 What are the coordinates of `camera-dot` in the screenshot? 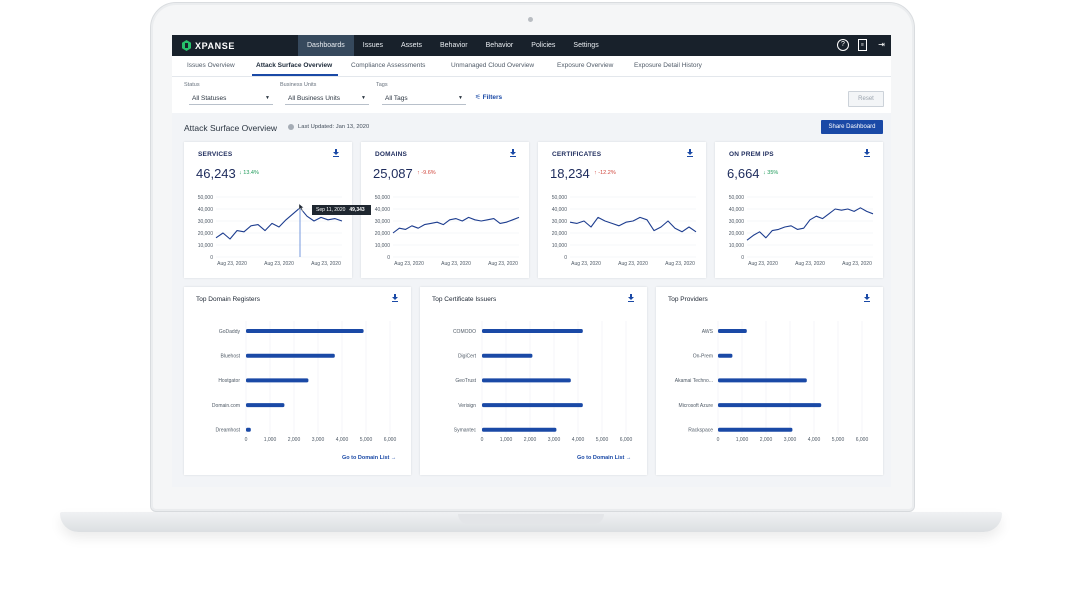 It's located at (530, 19).